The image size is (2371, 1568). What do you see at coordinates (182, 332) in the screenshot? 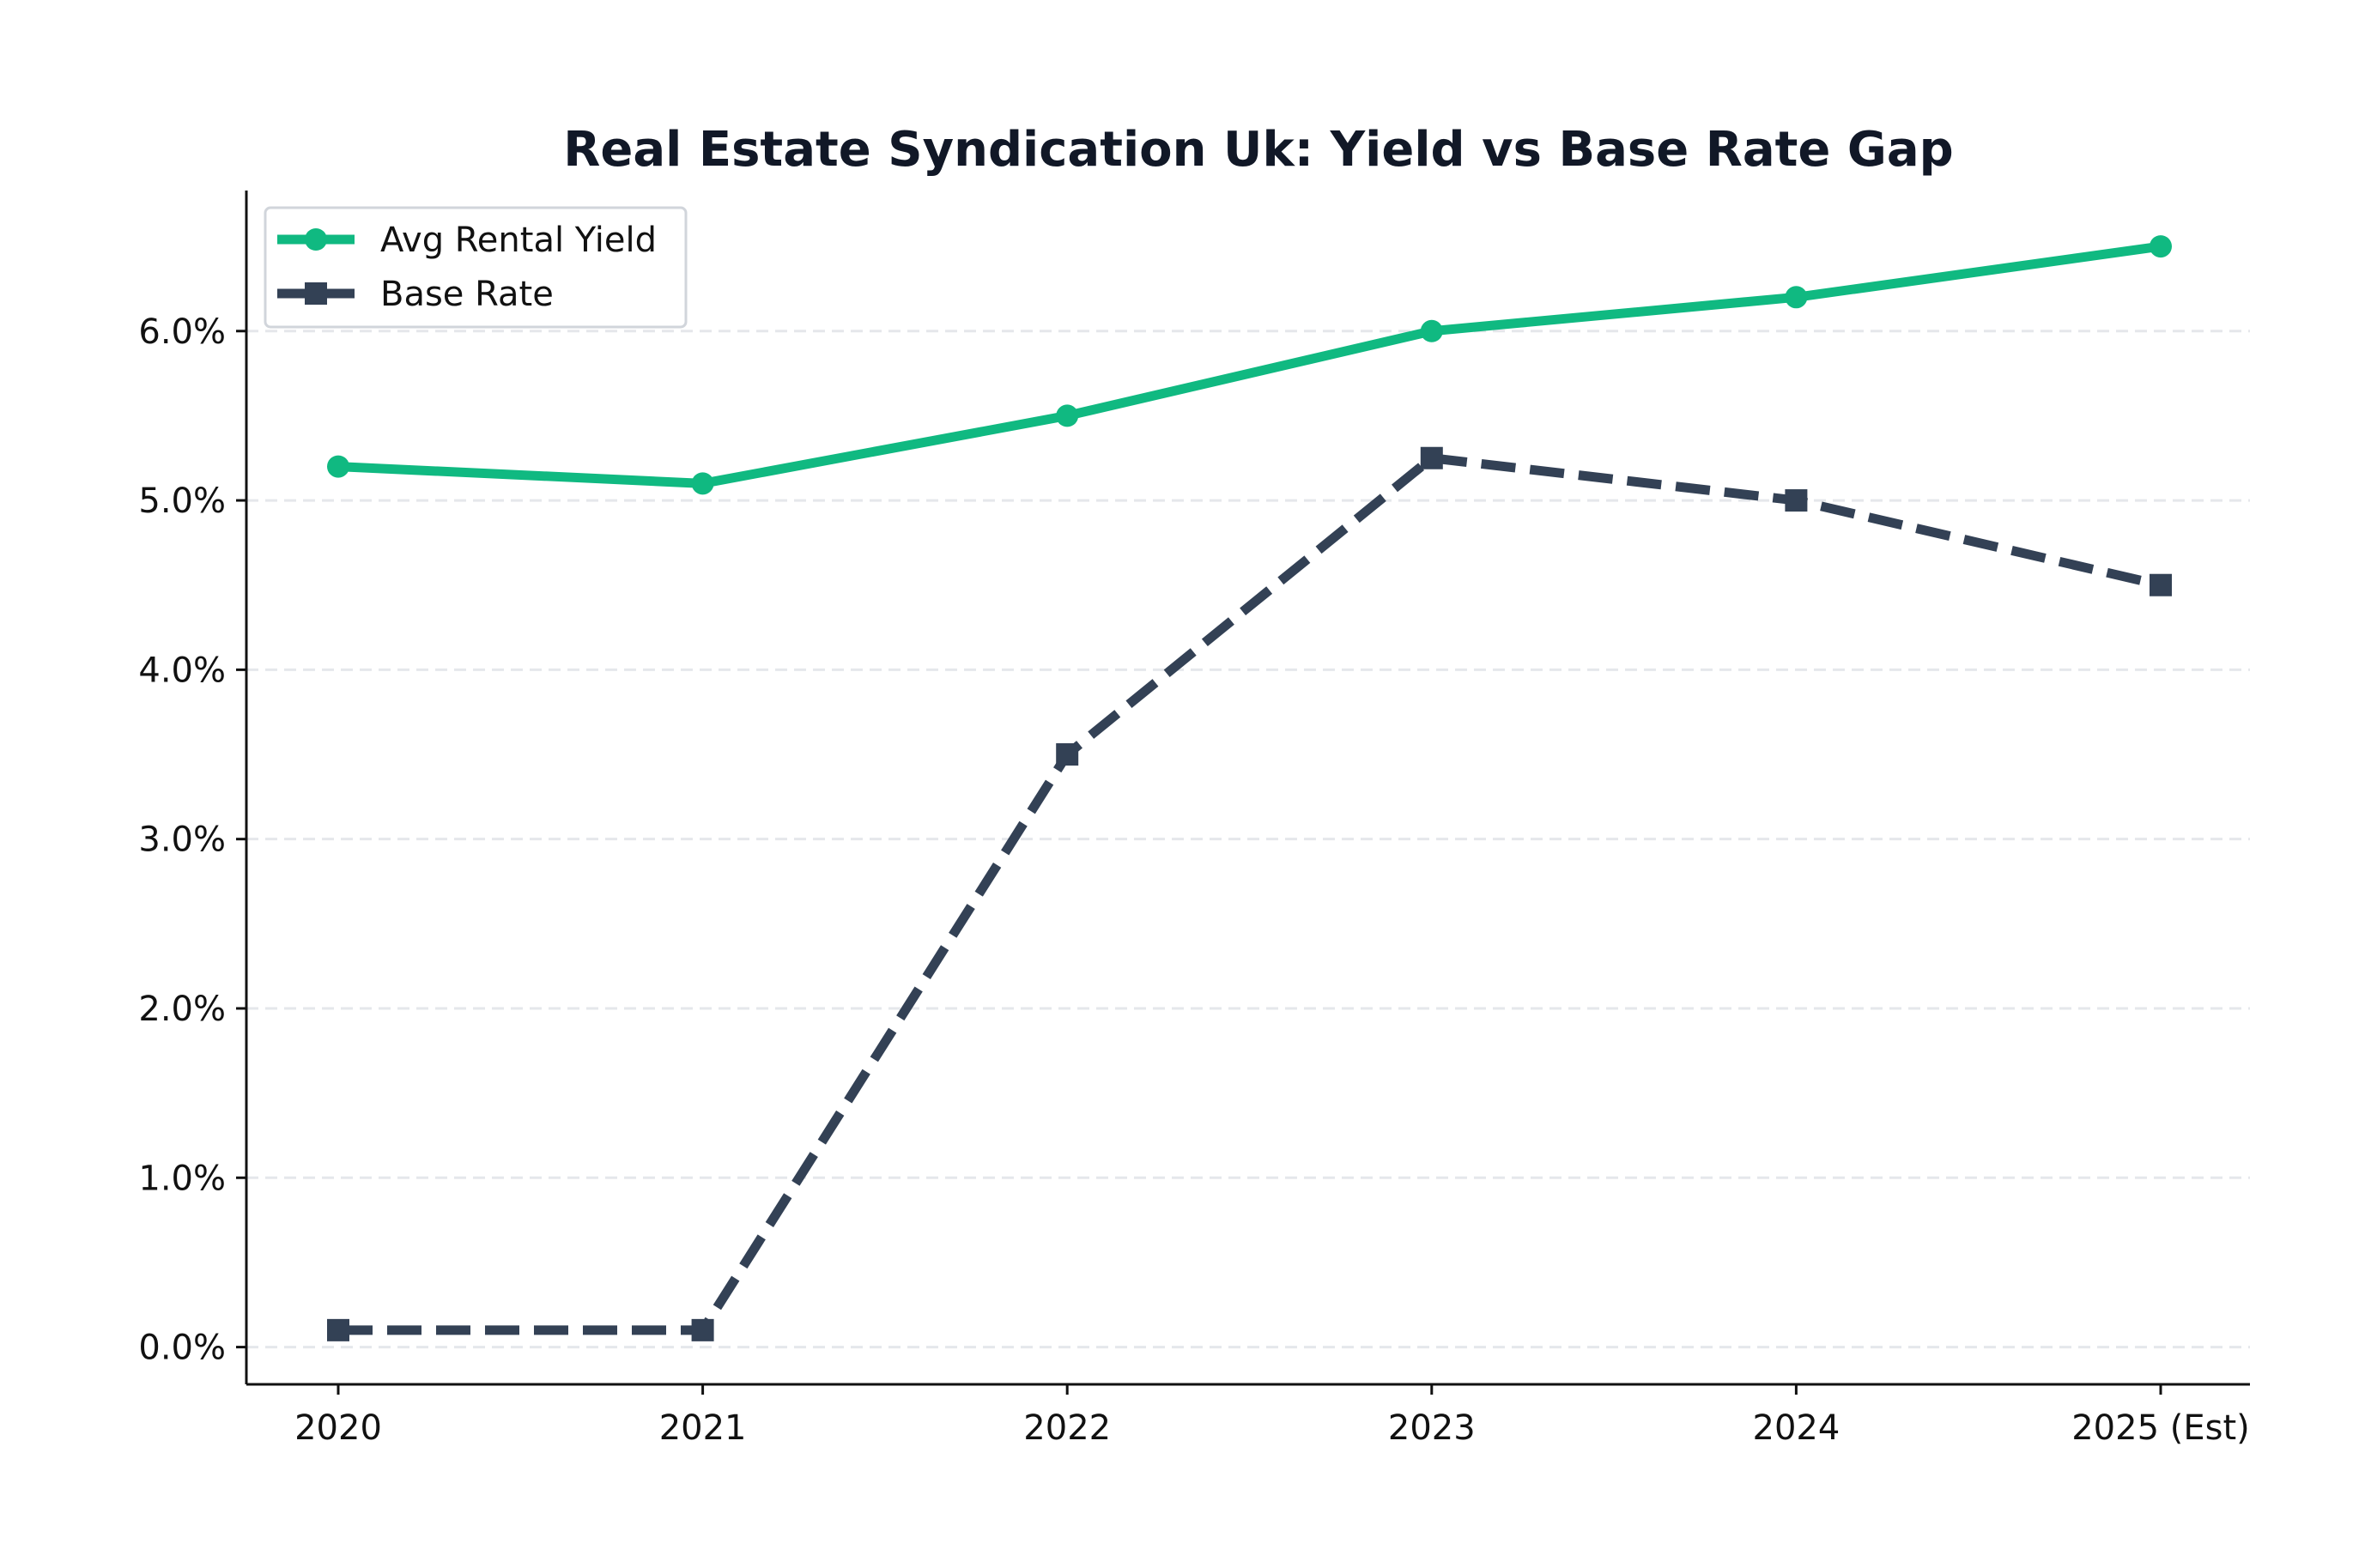
I see `y-tick-label: 6.0%` at bounding box center [182, 332].